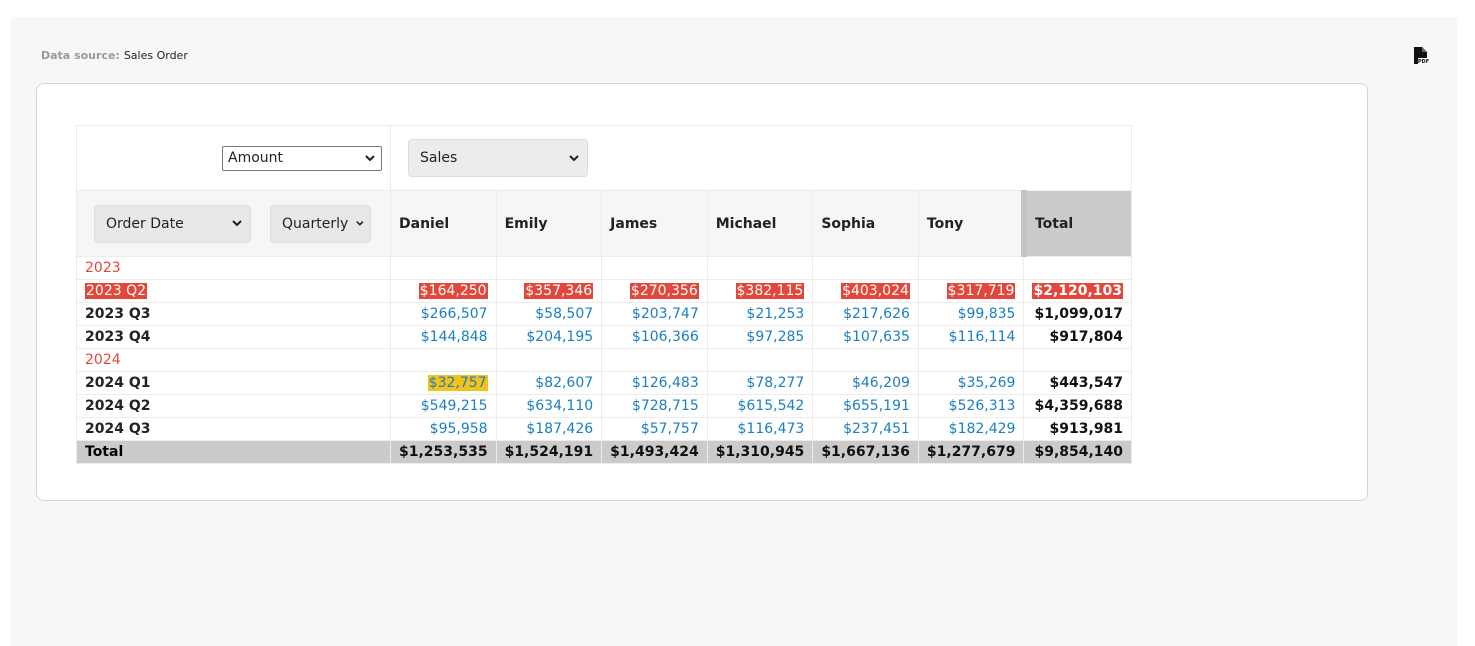 Image resolution: width=1475 pixels, height=646 pixels. Describe the element at coordinates (865, 291) in the screenshot. I see `cell: $403,024` at that location.